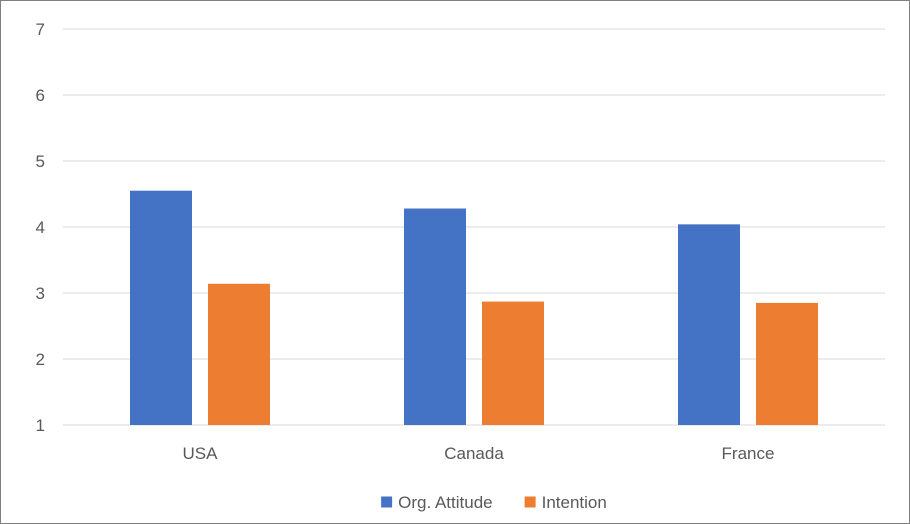  What do you see at coordinates (40, 95) in the screenshot?
I see `y-tick-label: 6` at bounding box center [40, 95].